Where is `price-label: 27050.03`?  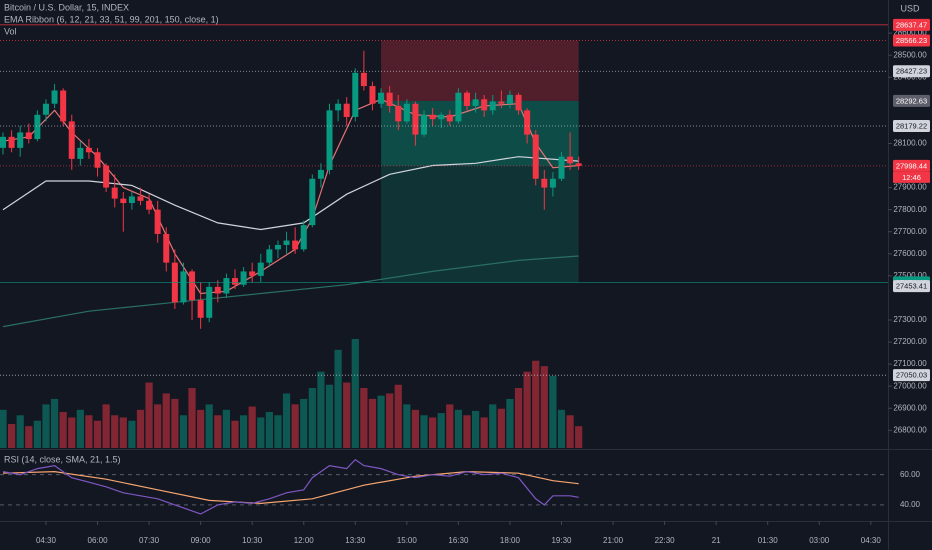 price-label: 27050.03 is located at coordinates (911, 375).